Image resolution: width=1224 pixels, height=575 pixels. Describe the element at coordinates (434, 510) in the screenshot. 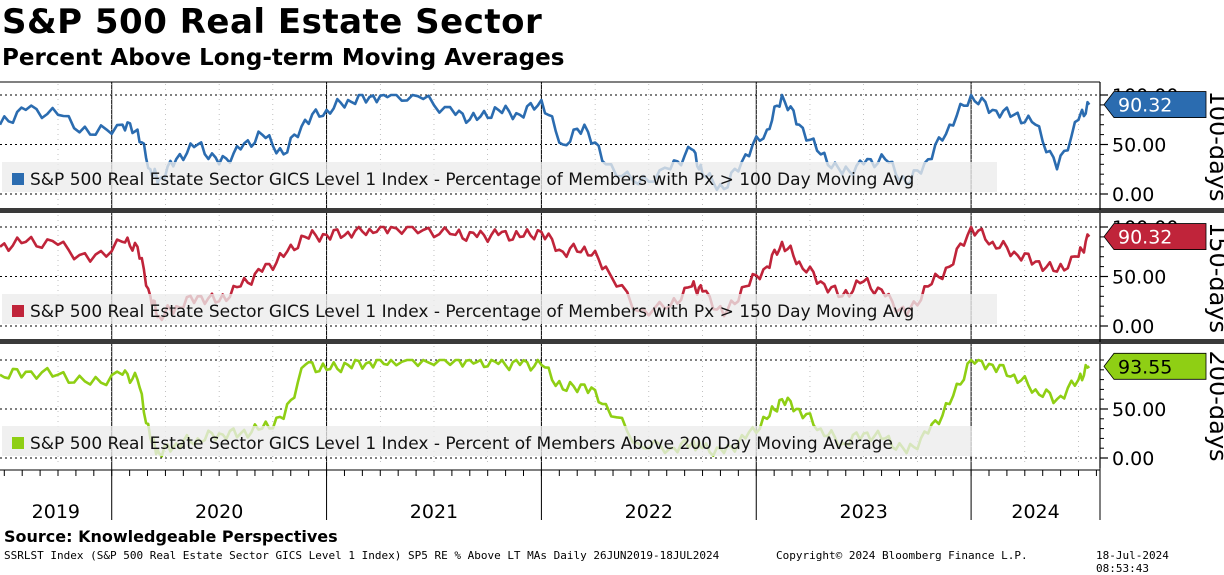

I see `x-tick-label: 2021` at that location.